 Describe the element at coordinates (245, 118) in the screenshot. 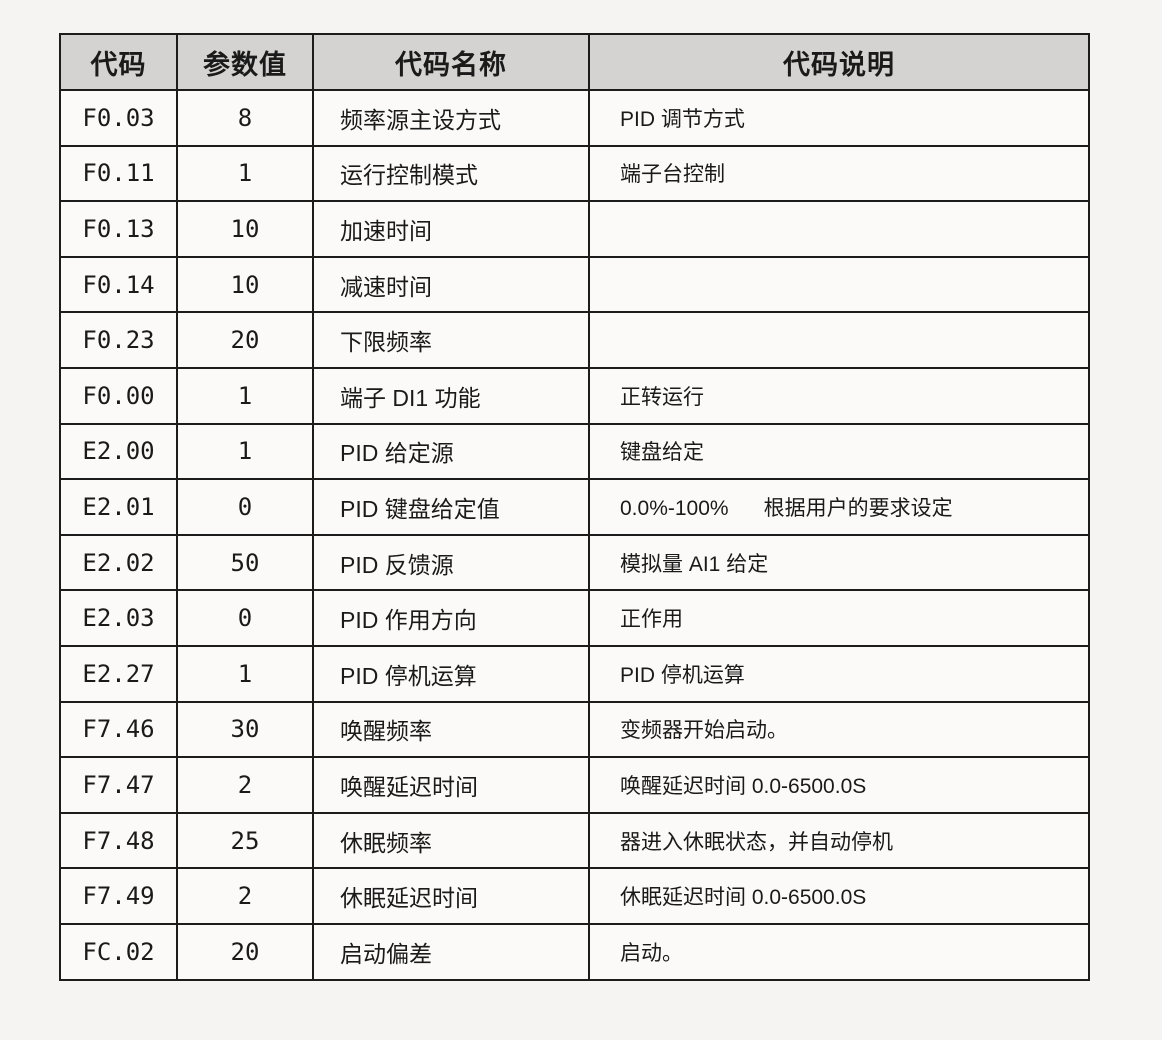

I see `cell-value: 8` at that location.